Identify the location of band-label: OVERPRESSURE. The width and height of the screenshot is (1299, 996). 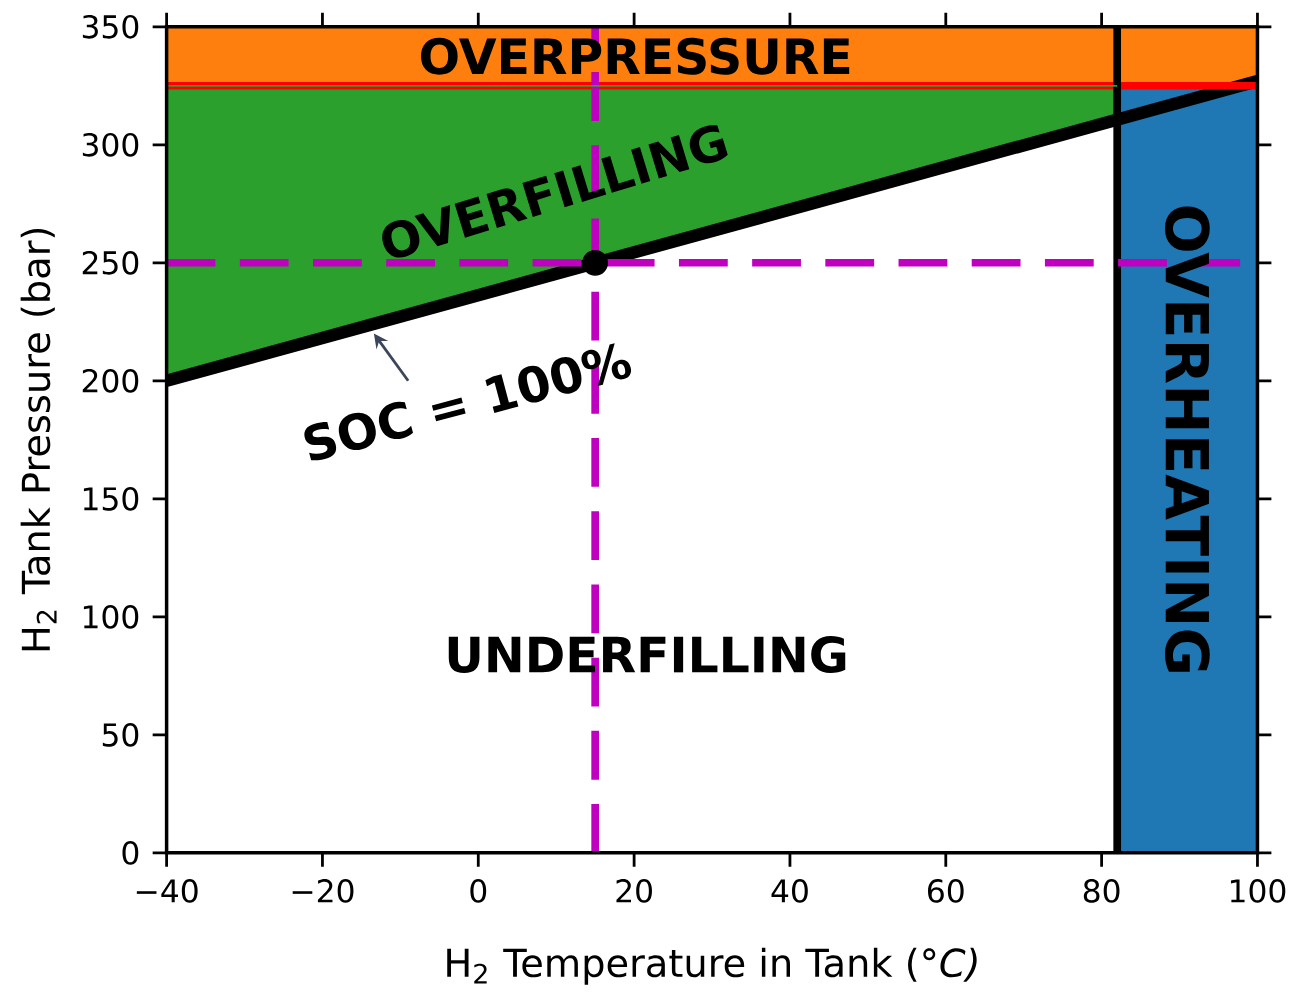
(635, 56).